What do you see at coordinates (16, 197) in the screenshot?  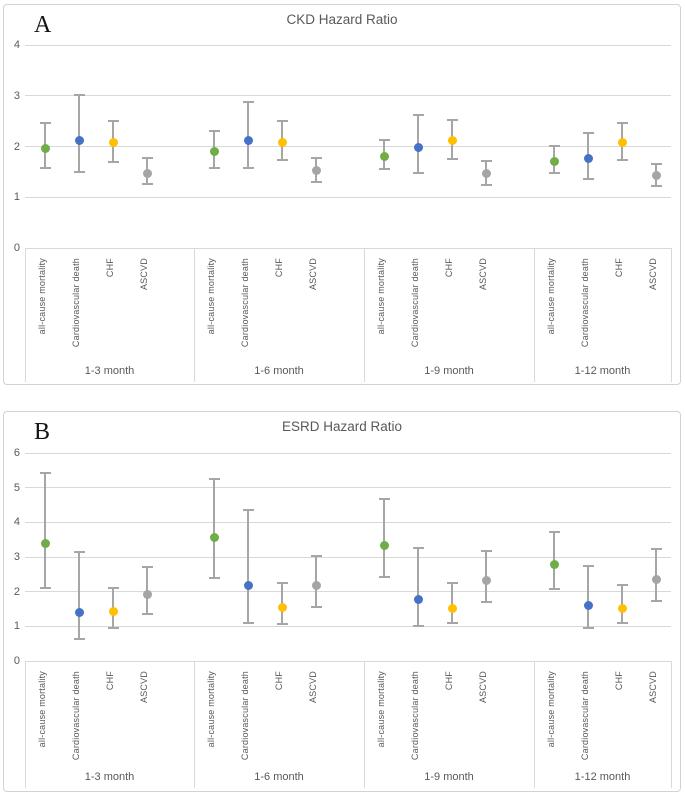 I see `y-axis-tick-label: 1` at bounding box center [16, 197].